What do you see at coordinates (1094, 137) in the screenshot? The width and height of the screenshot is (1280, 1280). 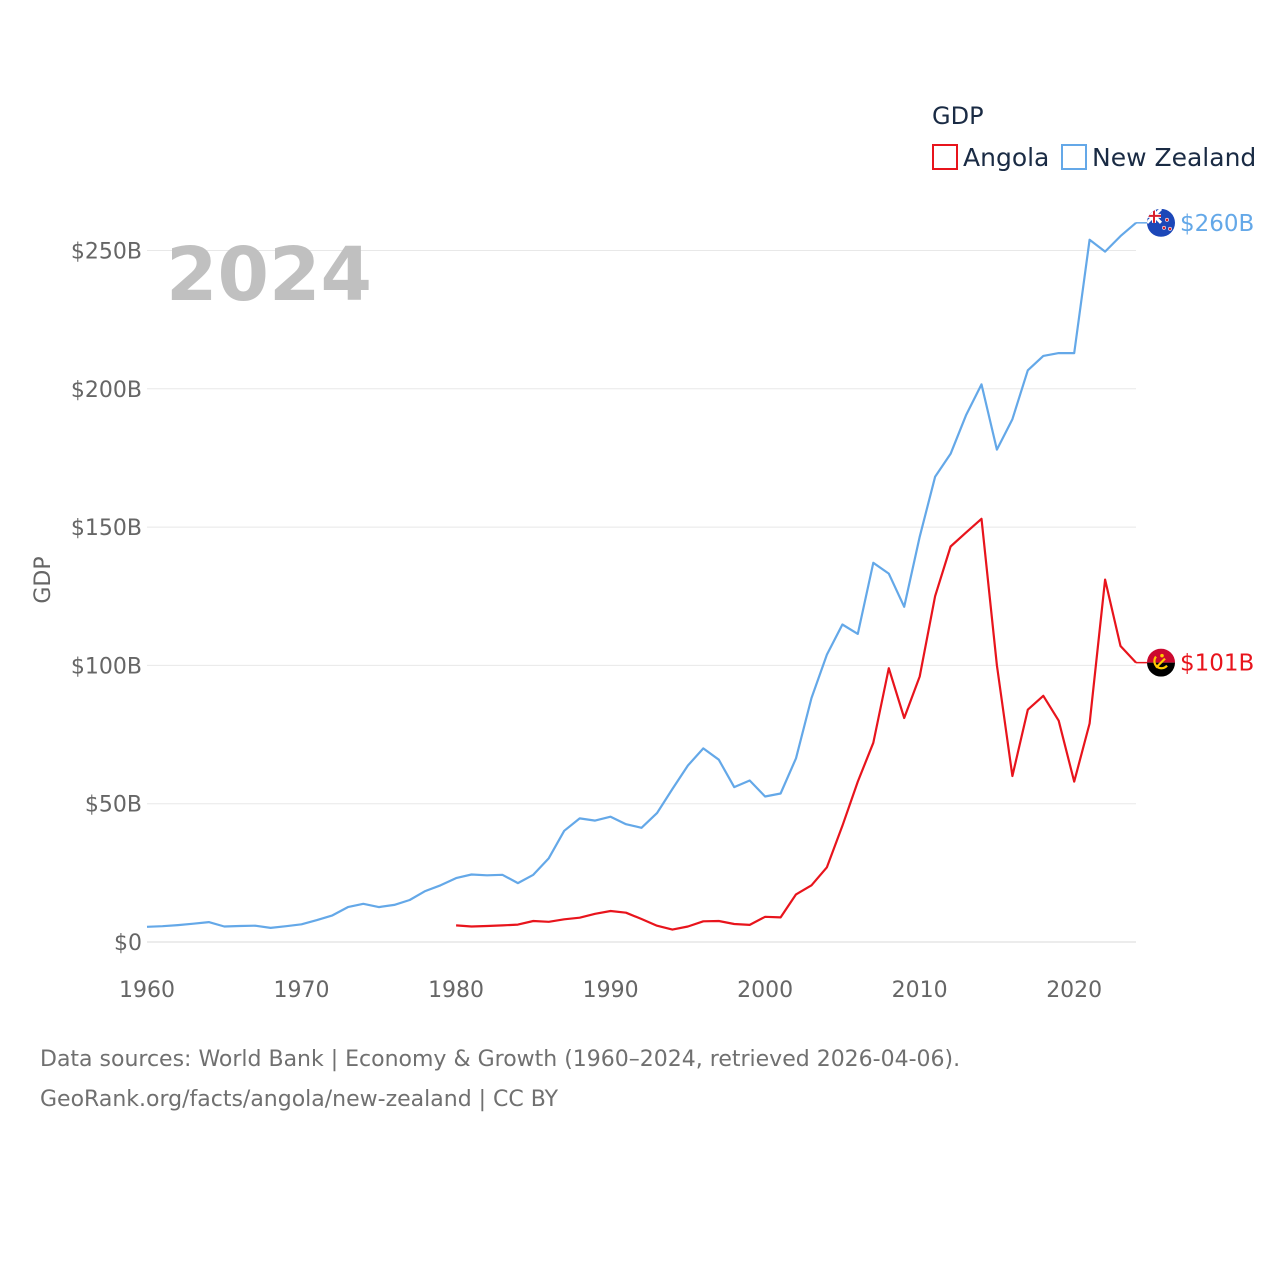 I see `legend: GDP Angola New Zealand` at bounding box center [1094, 137].